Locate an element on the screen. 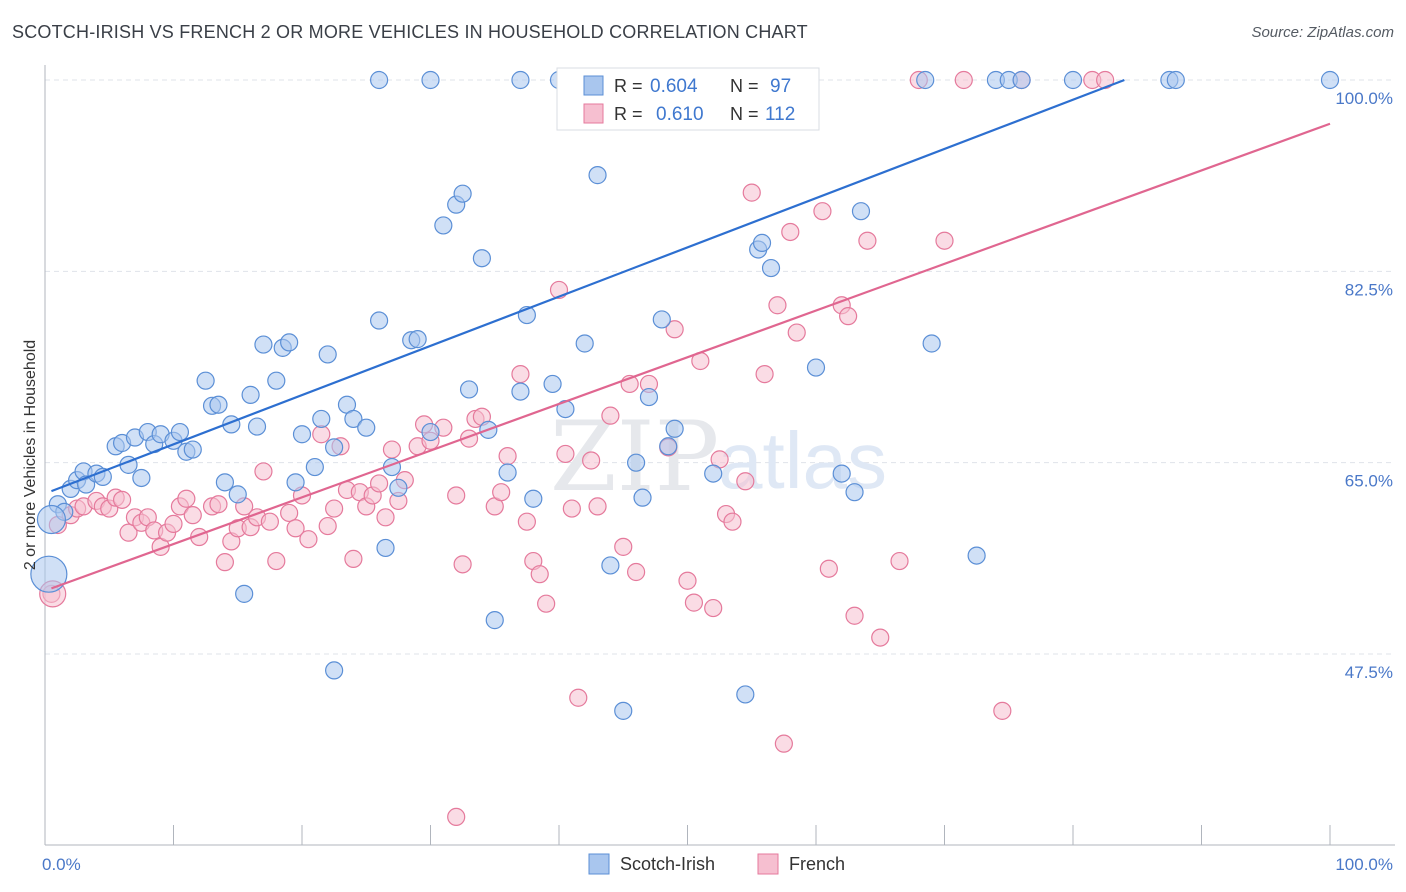 The image size is (1406, 892). bottom-legend-swatch-scotch-irish is located at coordinates (599, 864).